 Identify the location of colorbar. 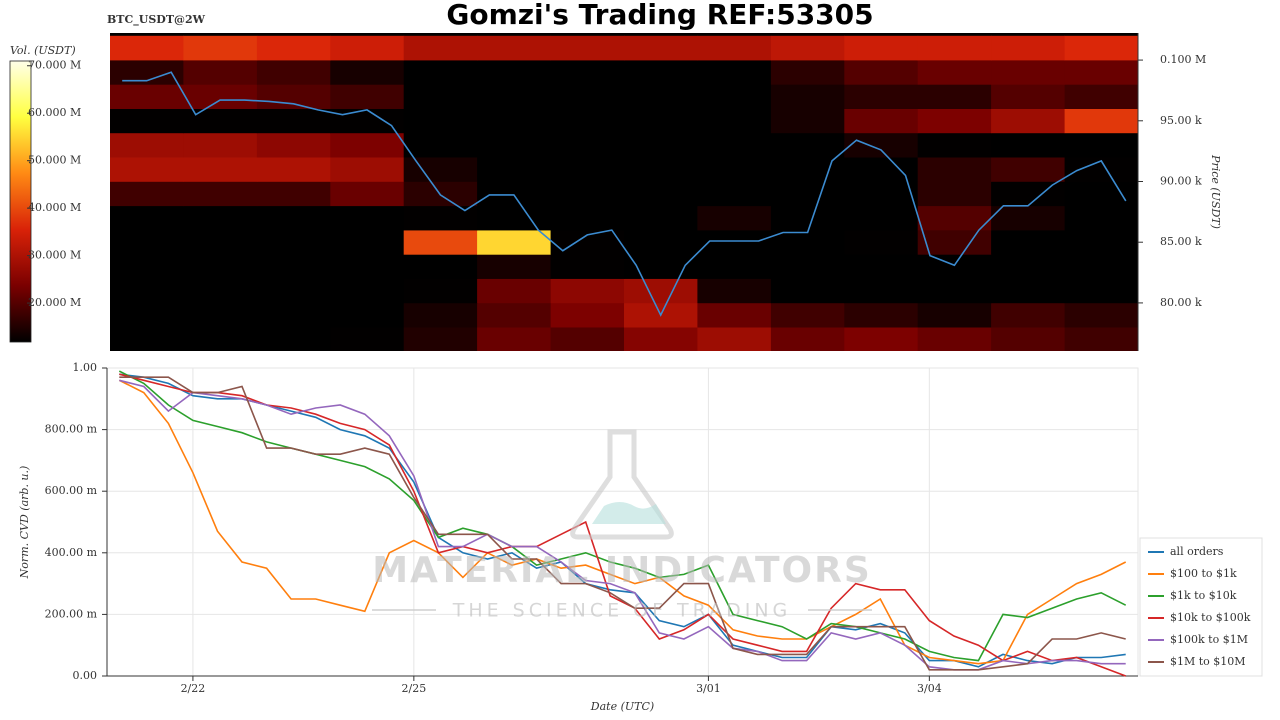
(20, 201).